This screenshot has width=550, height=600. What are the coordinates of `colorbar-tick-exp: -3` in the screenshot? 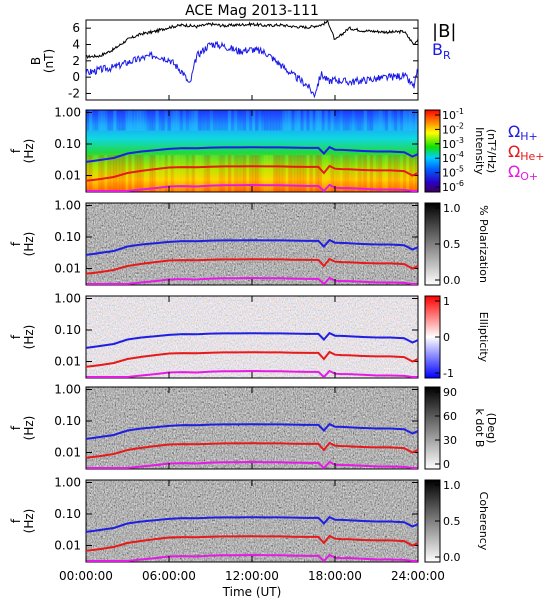 It's located at (460, 140).